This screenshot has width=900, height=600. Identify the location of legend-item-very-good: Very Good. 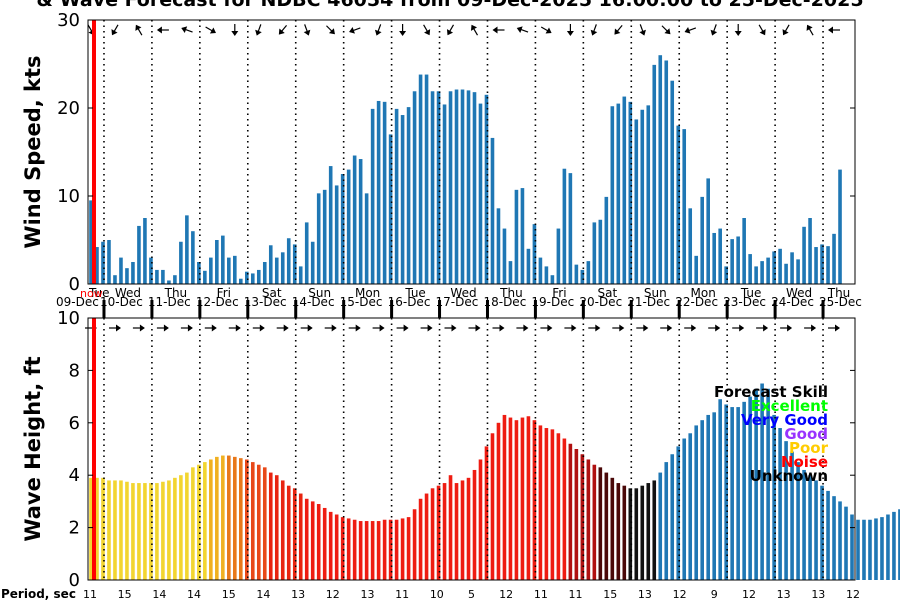
(784, 420).